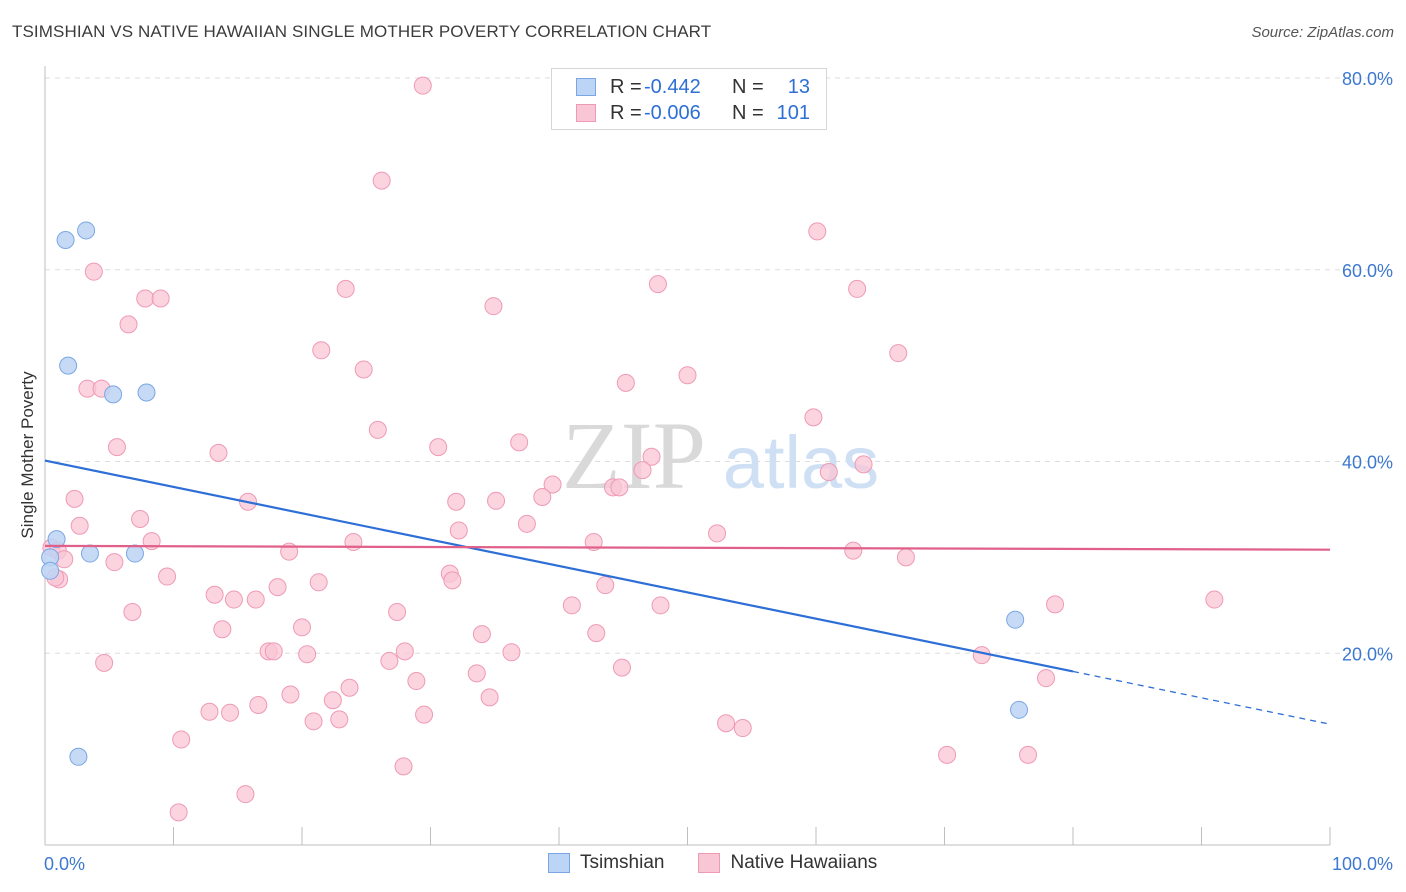 This screenshot has width=1406, height=892. I want to click on legend-n-value: 101, so click(793, 112).